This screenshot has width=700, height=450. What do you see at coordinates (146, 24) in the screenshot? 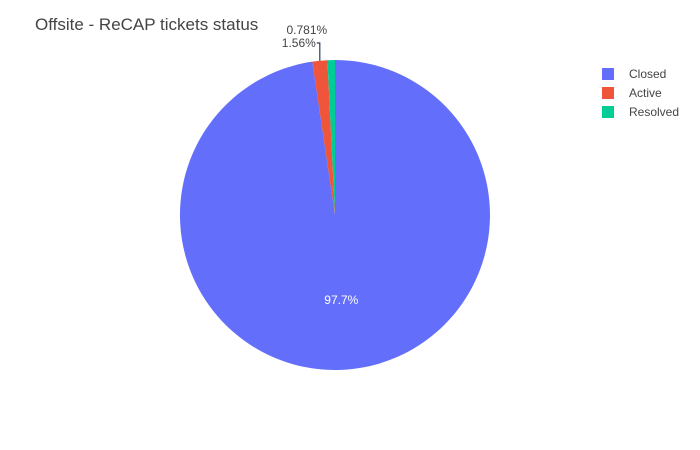
I see `chart-title: Offsite - ReCAP tickets status` at bounding box center [146, 24].